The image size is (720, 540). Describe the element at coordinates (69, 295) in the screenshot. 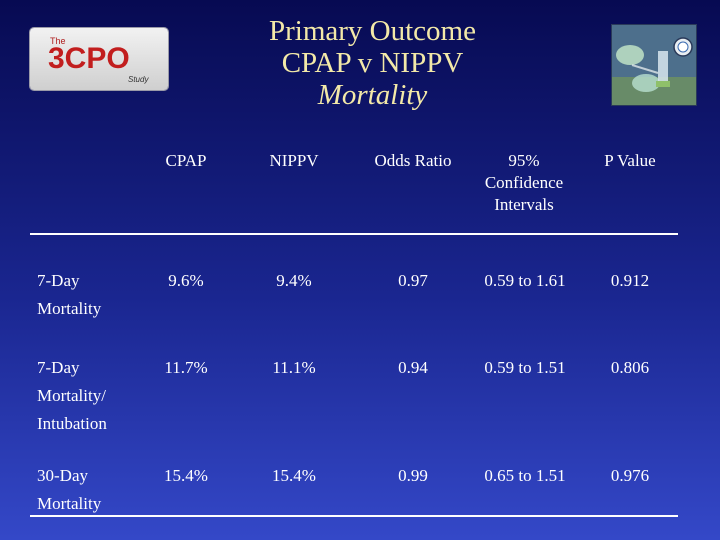

I see `row-label-7day-mortality: 7-Day Mortality` at that location.